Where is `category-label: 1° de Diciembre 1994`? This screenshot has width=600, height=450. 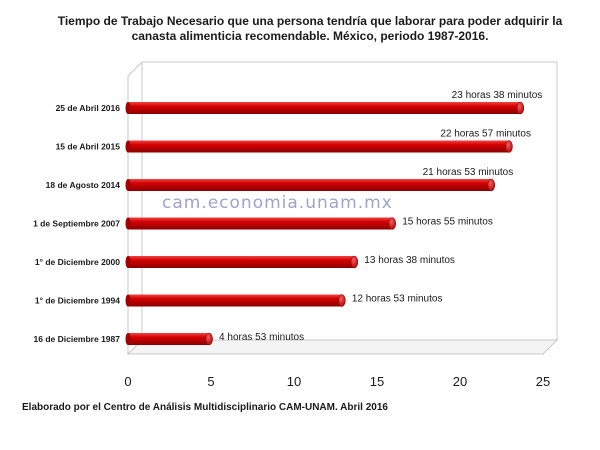 category-label: 1° de Diciembre 1994 is located at coordinates (77, 301).